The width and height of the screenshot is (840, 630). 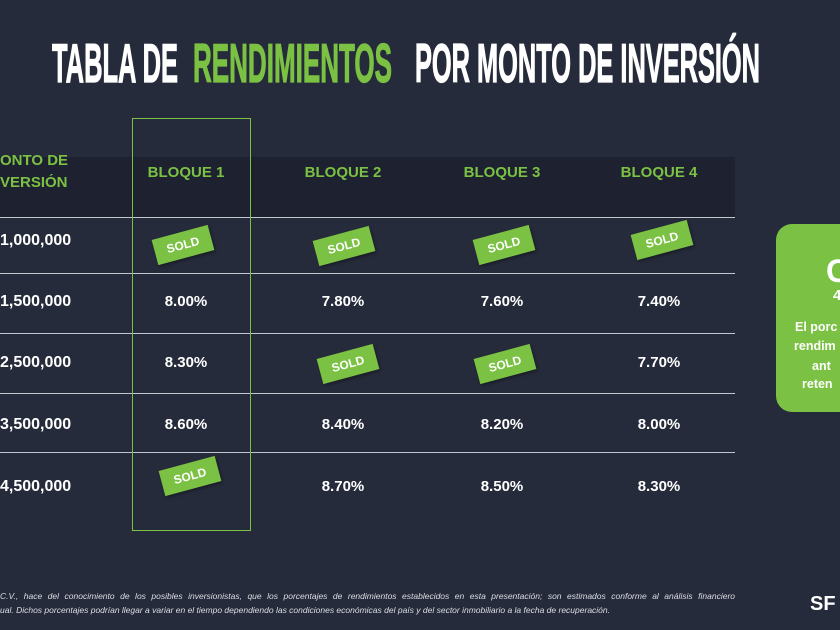 I want to click on column-header-bloque-4: BLOQUE 4, so click(x=659, y=172).